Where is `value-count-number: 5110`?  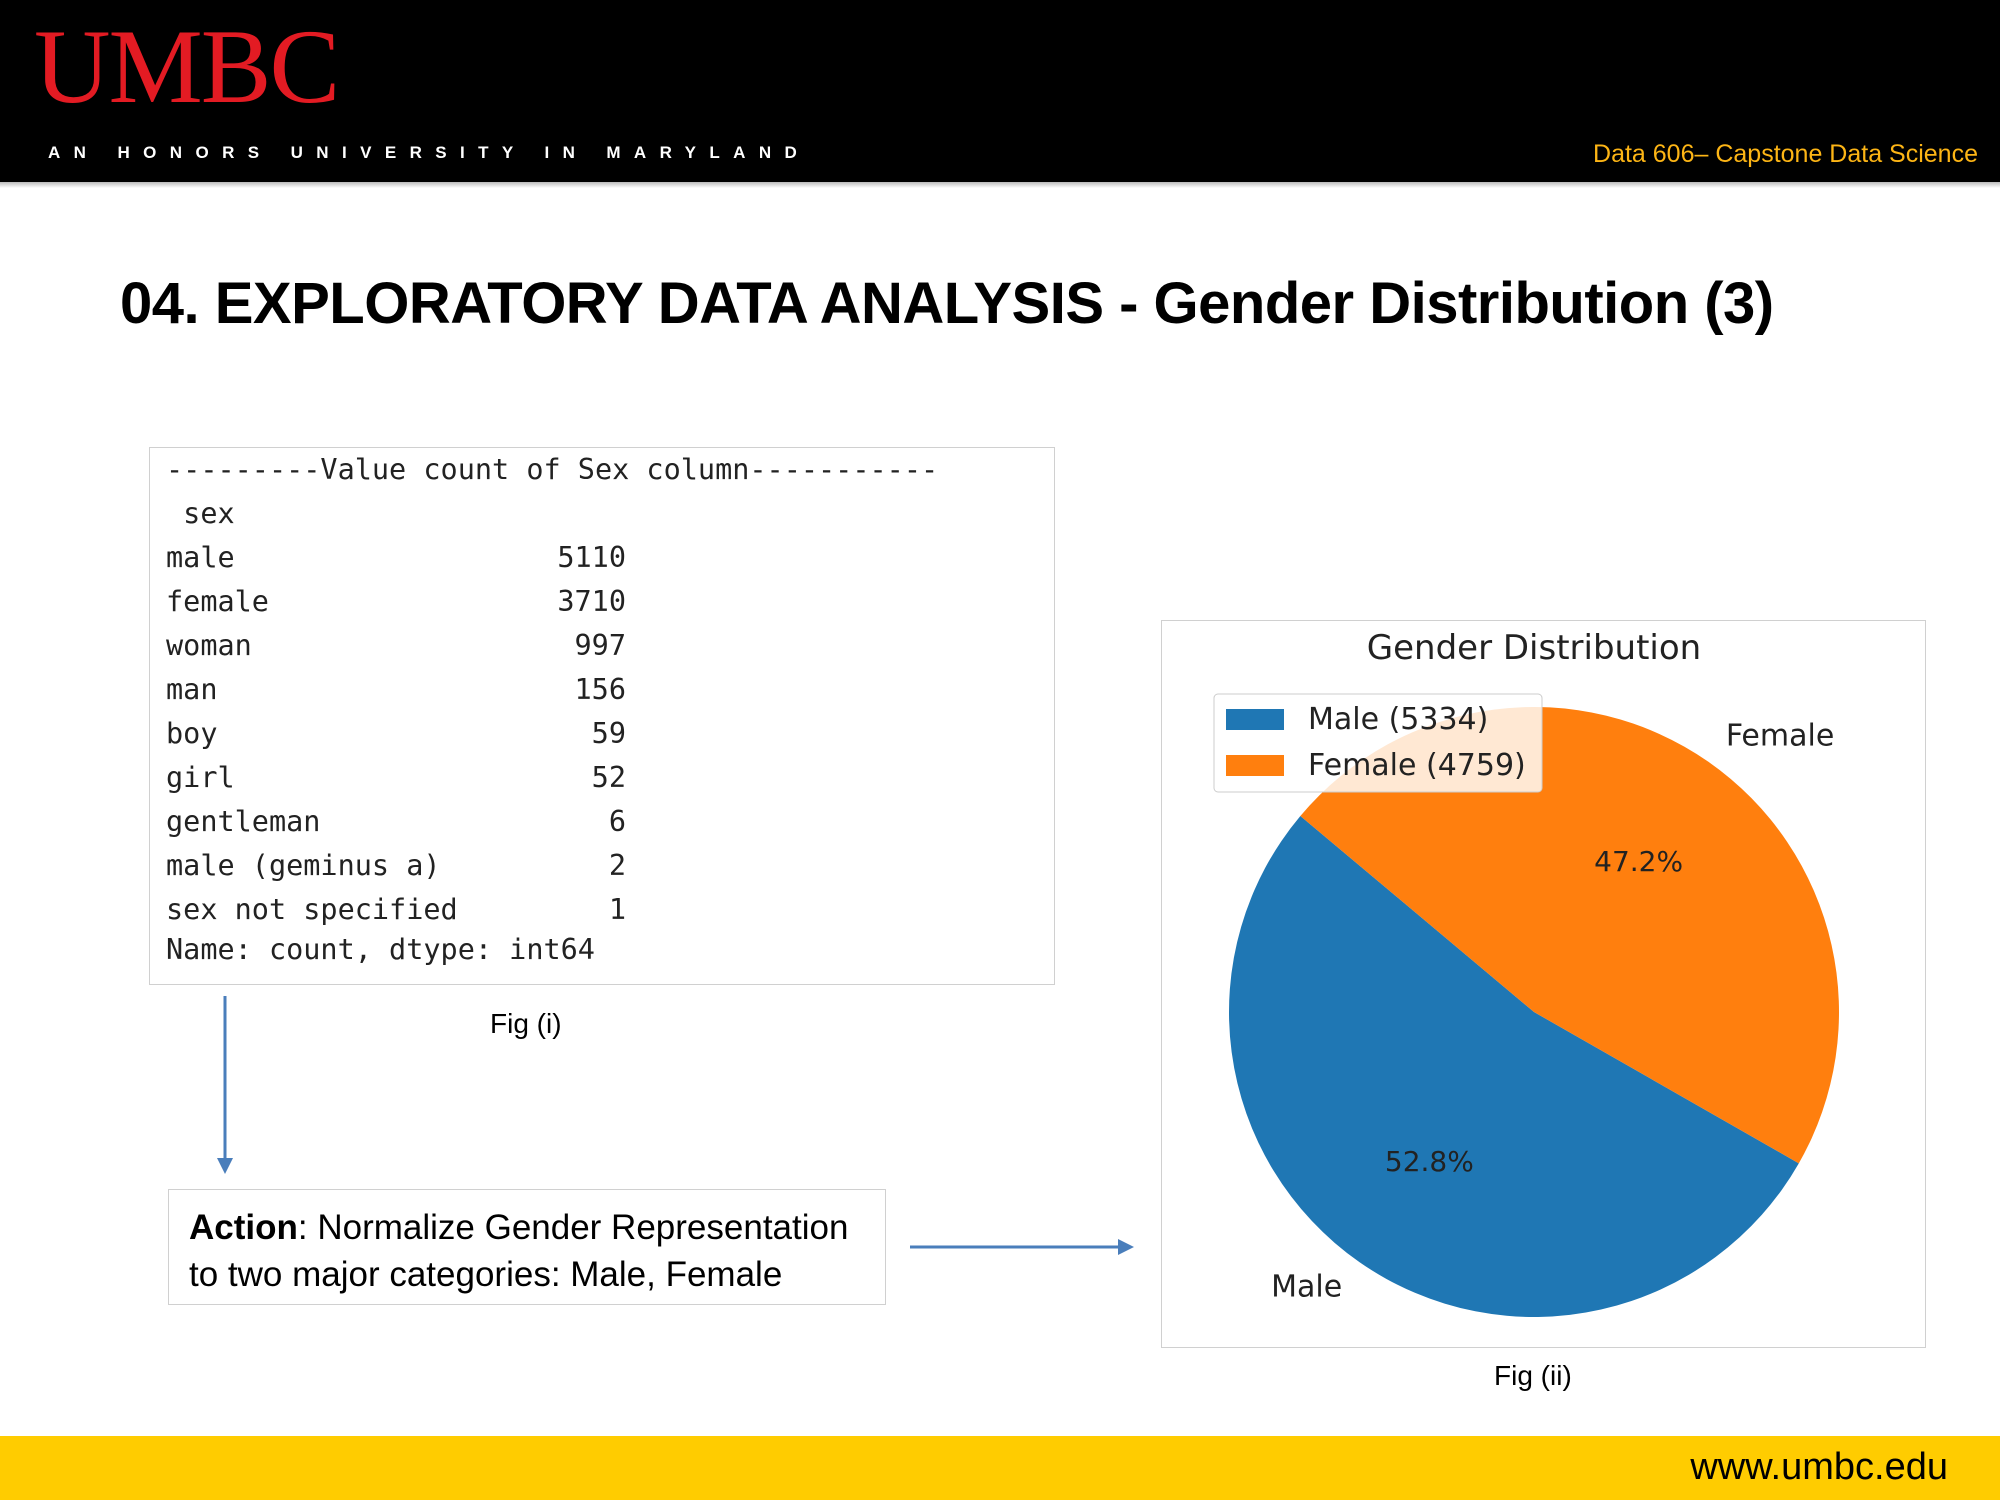
value-count-number: 5110 is located at coordinates (591, 557).